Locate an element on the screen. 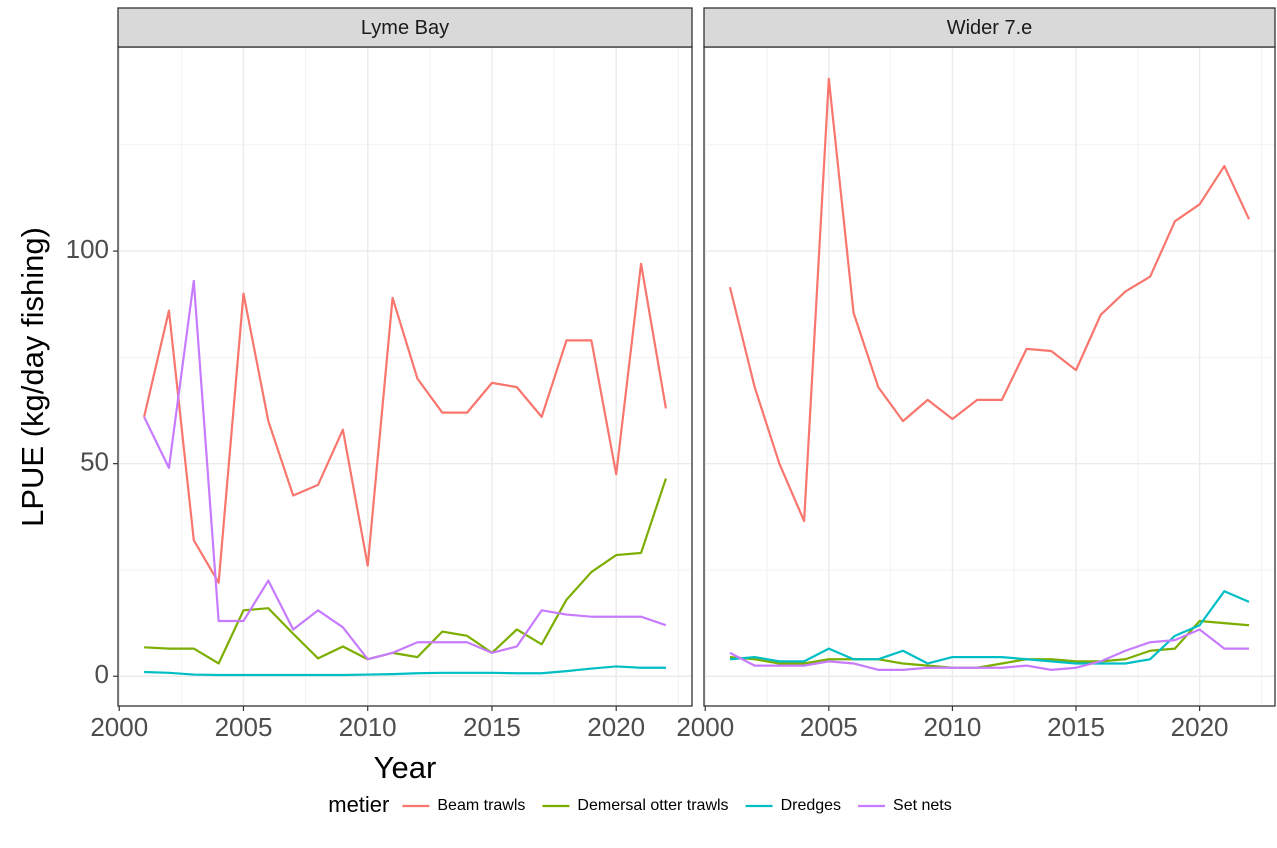  legend-label: Beam trawls is located at coordinates (481, 805).